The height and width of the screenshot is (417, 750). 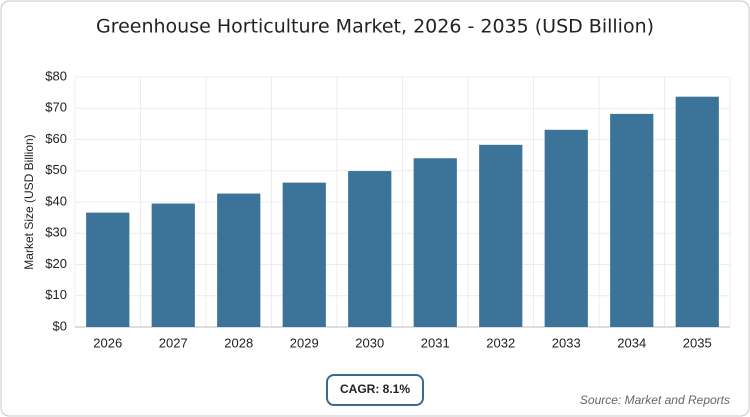 What do you see at coordinates (107, 342) in the screenshot?
I see `x-tick-label: 2026` at bounding box center [107, 342].